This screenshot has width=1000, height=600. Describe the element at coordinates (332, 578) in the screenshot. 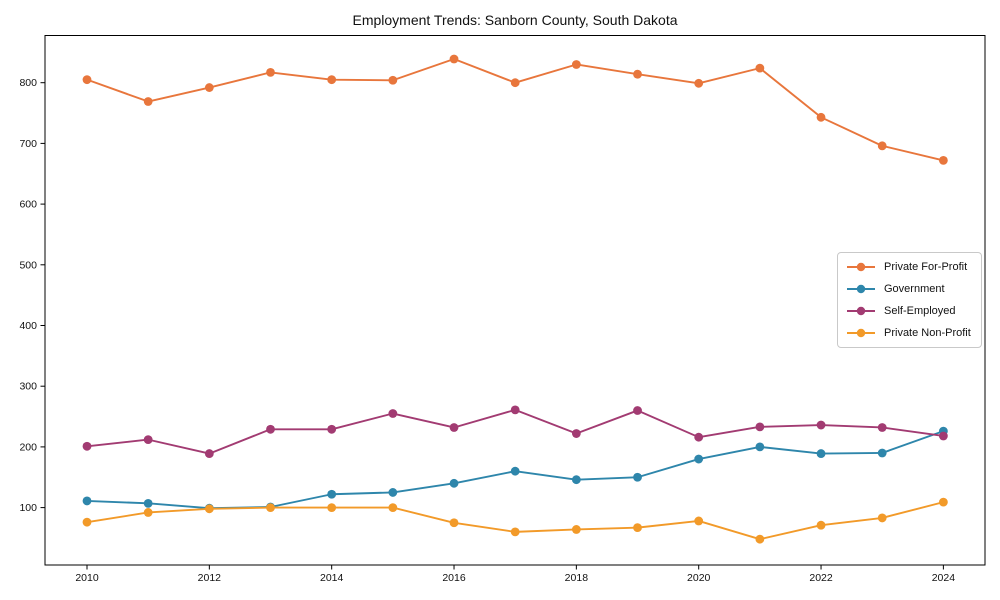

I see `x-tick-label: 2014` at that location.